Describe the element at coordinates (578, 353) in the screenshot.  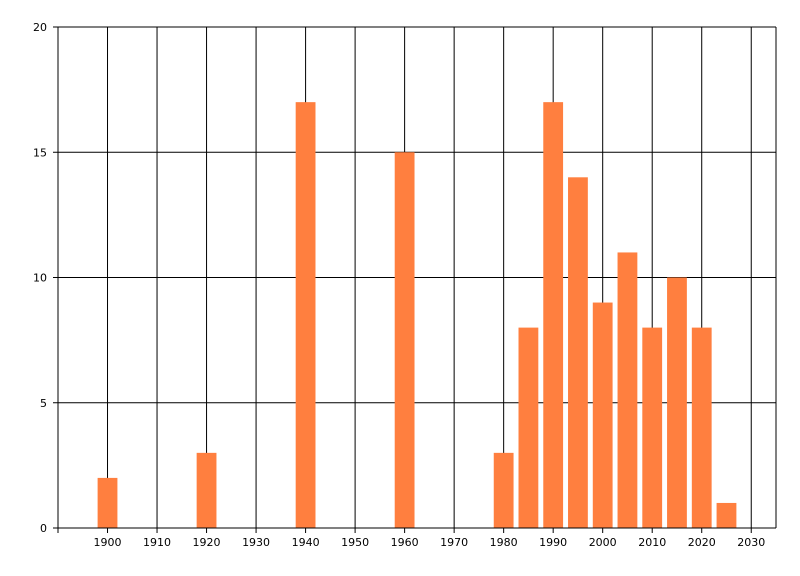
I see `bar-1995` at that location.